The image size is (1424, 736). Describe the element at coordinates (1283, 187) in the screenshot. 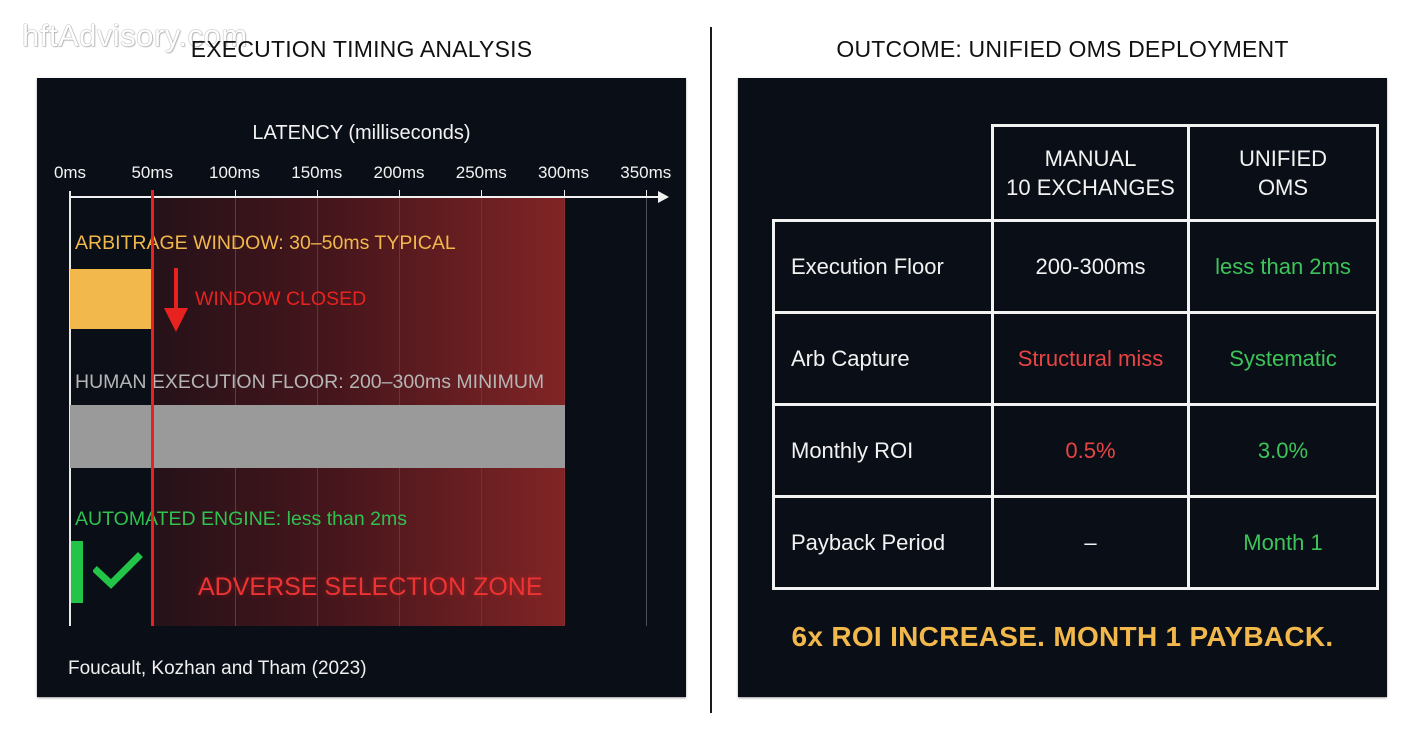

I see `header-unified-line2: OMS` at that location.